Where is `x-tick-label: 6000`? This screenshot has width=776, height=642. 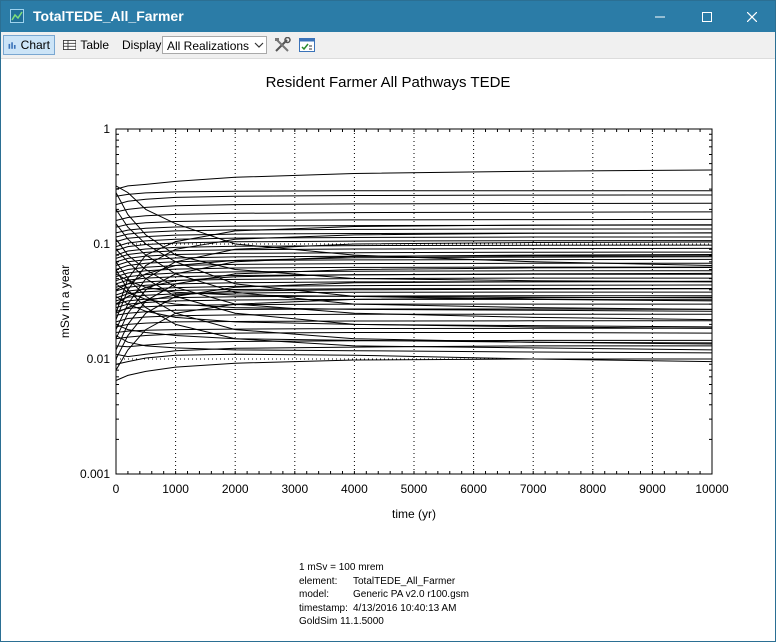 x-tick-label: 6000 is located at coordinates (473, 489).